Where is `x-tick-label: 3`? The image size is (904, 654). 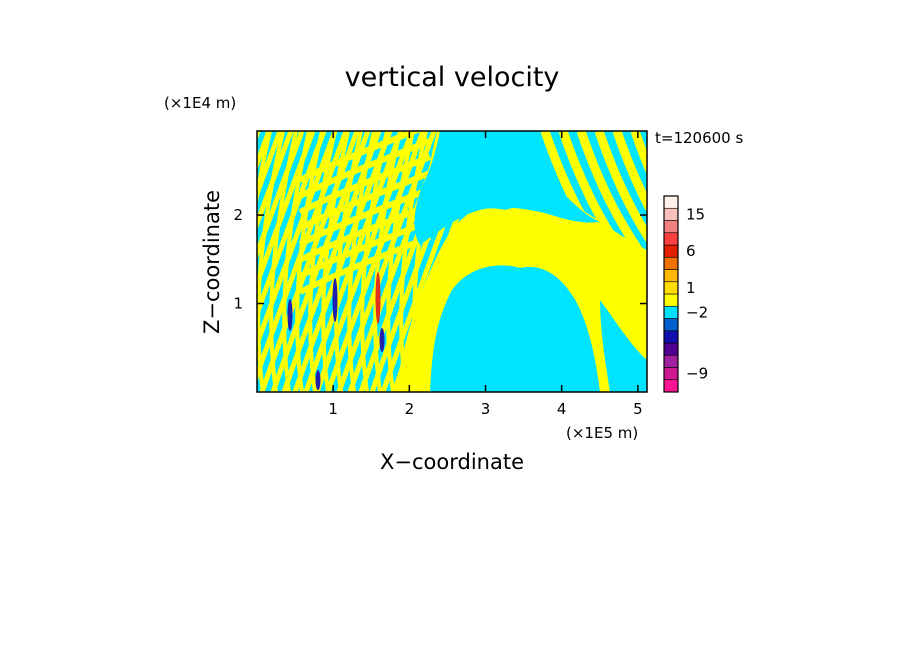 x-tick-label: 3 is located at coordinates (486, 409).